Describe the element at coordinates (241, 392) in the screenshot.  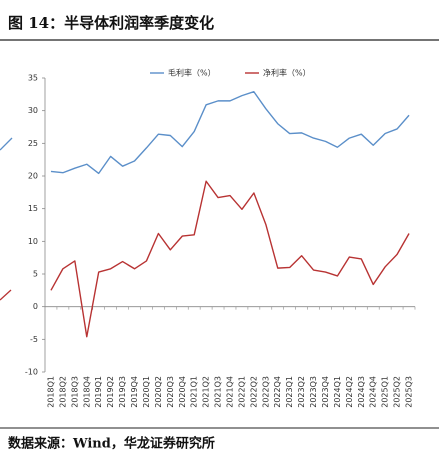
I see `x-tick-label: 2022Q1` at that location.